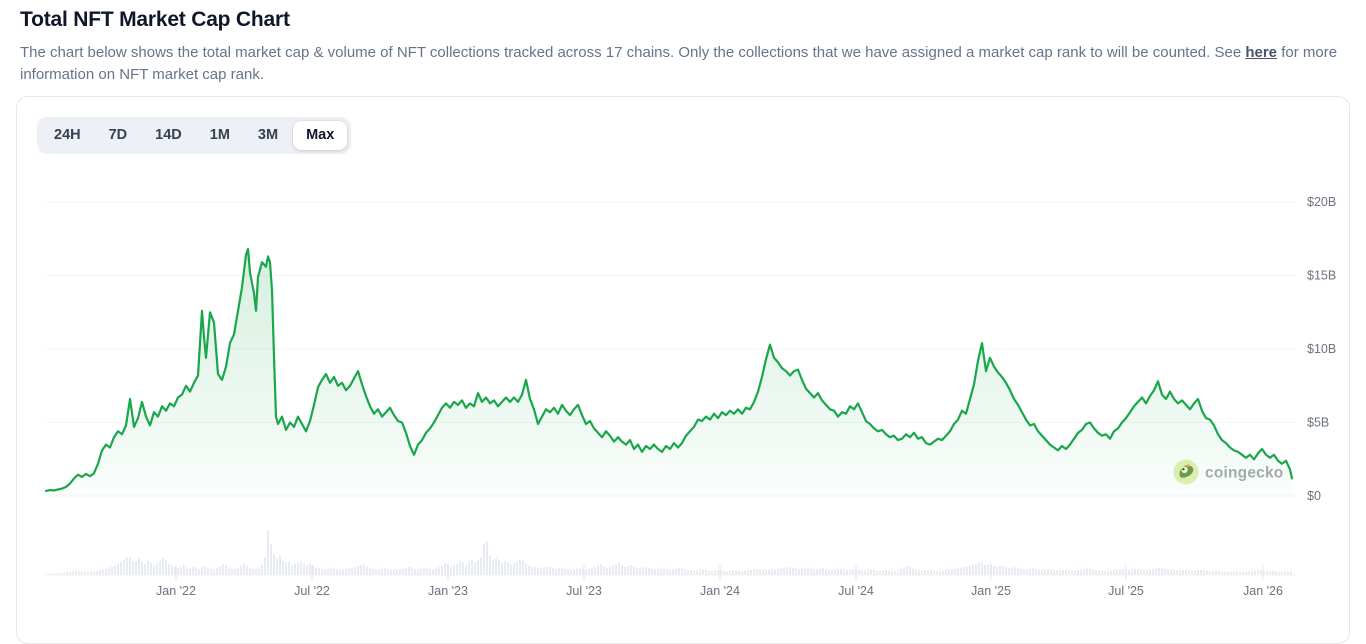  I want to click on x-axis-label: Jan '26, so click(1263, 591).